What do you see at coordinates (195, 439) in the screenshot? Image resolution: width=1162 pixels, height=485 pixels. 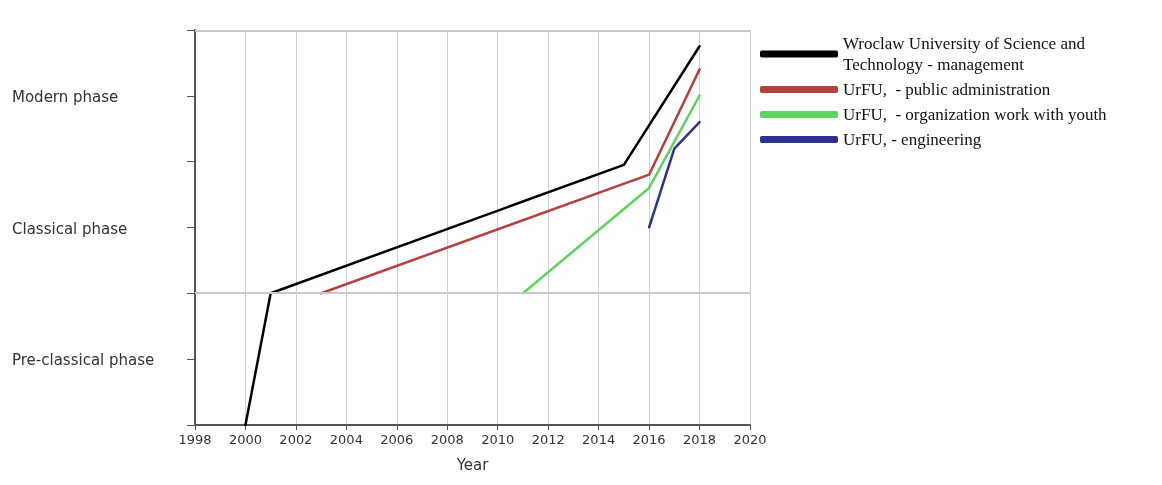 I see `x-tick-label: 1998` at bounding box center [195, 439].